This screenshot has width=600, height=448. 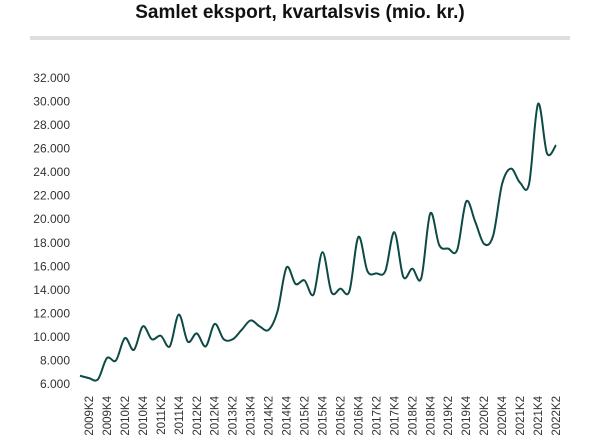 What do you see at coordinates (300, 38) in the screenshot?
I see `title-divider` at bounding box center [300, 38].